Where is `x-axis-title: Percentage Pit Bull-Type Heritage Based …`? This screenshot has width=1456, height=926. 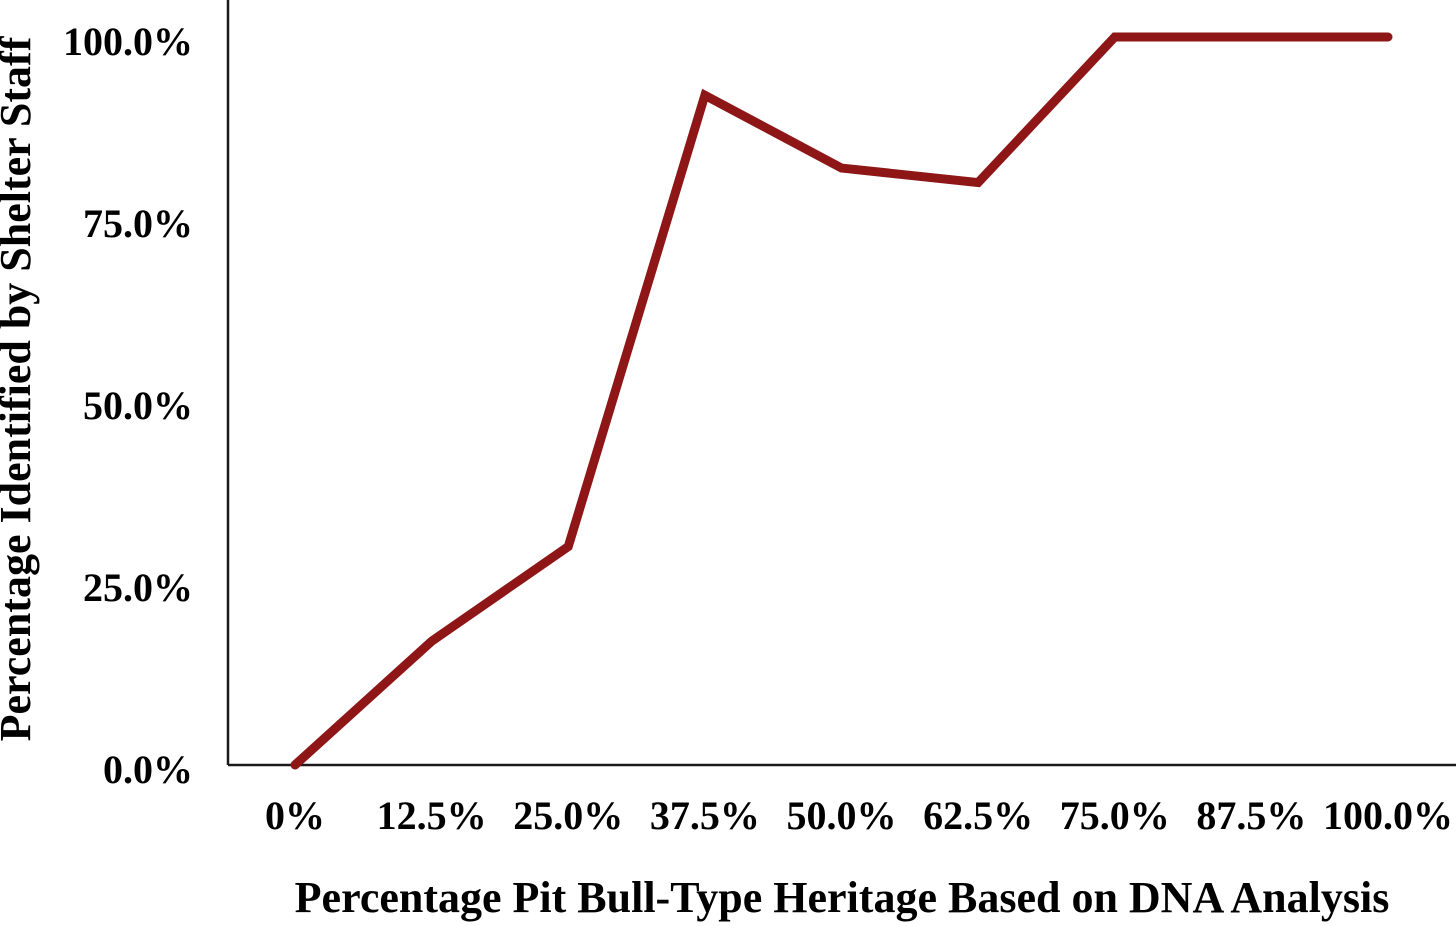
x-axis-title: Percentage Pit Bull-Type Heritage Based … is located at coordinates (842, 897).